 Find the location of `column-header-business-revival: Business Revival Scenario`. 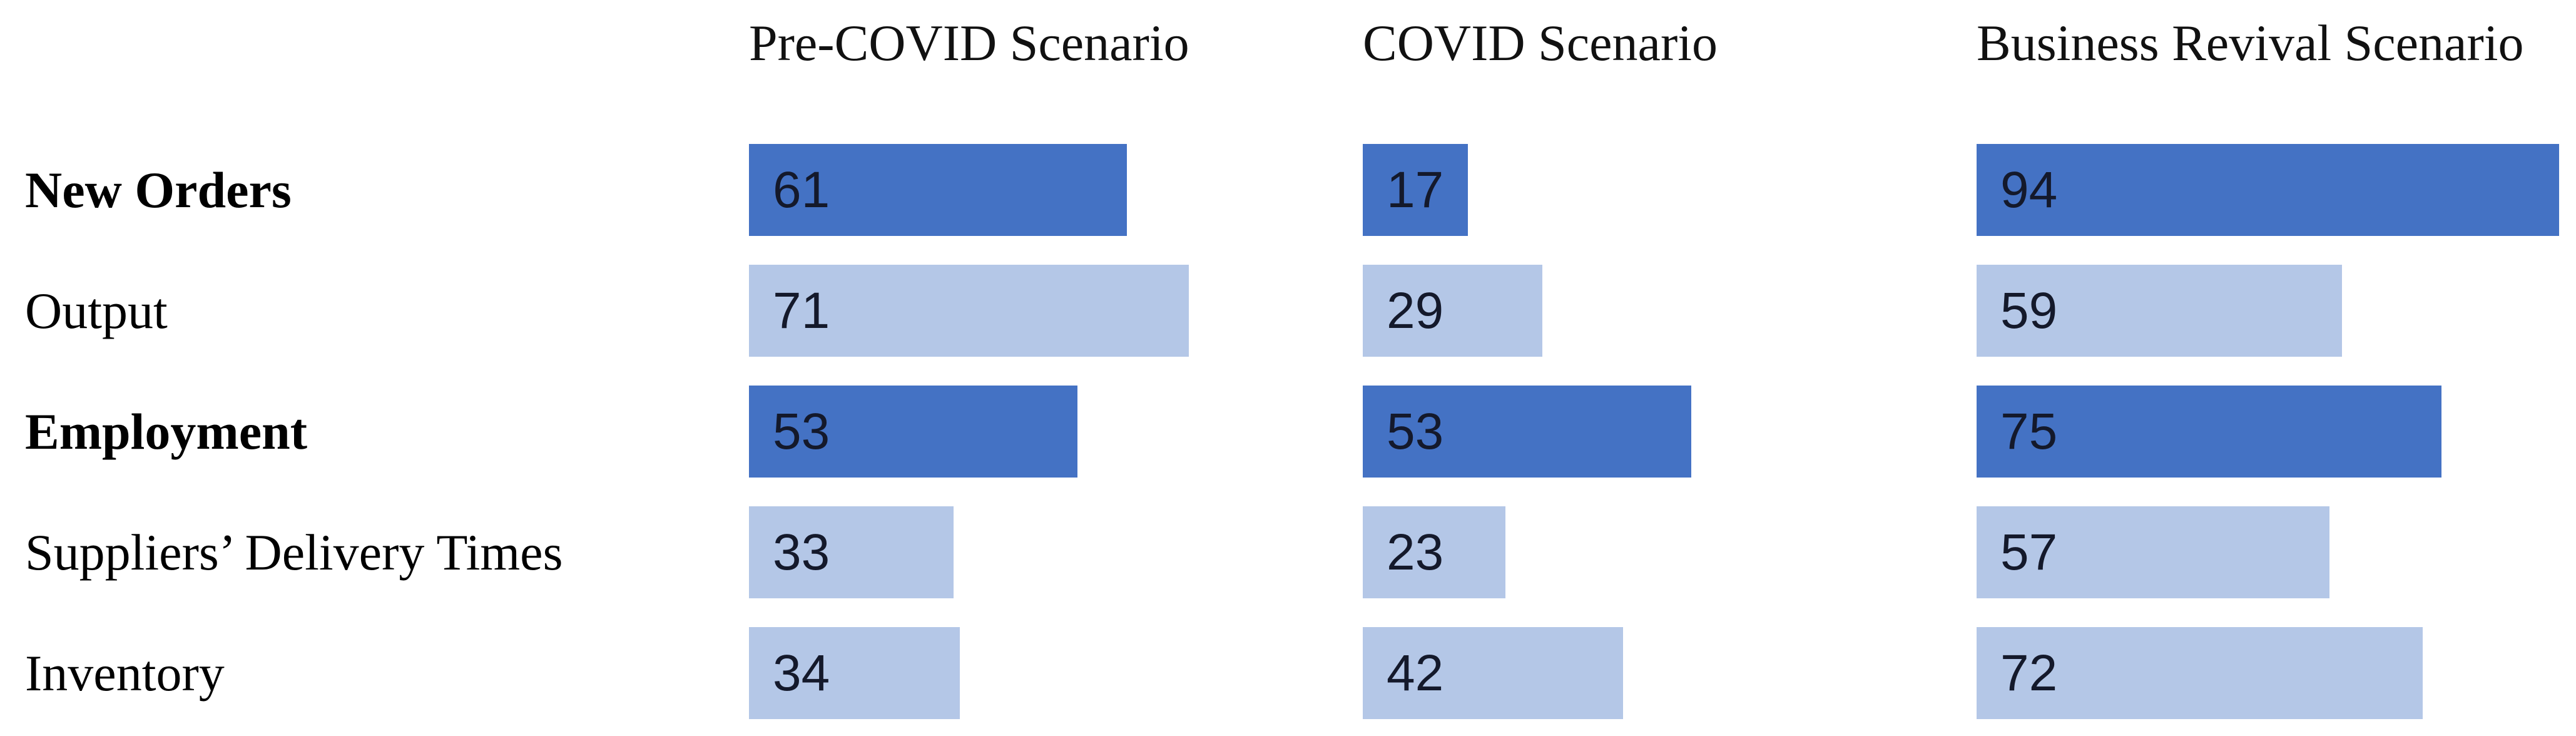

column-header-business-revival: Business Revival Scenario is located at coordinates (2250, 42).